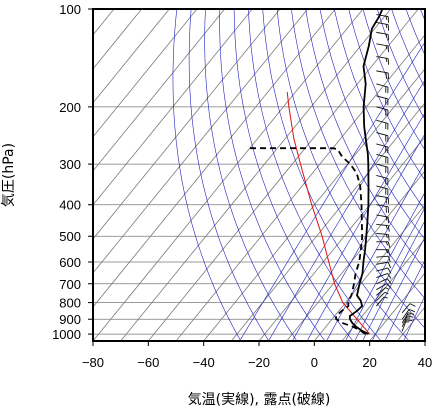 The height and width of the screenshot is (412, 435). I want to click on y-tick-label: 300, so click(70, 164).